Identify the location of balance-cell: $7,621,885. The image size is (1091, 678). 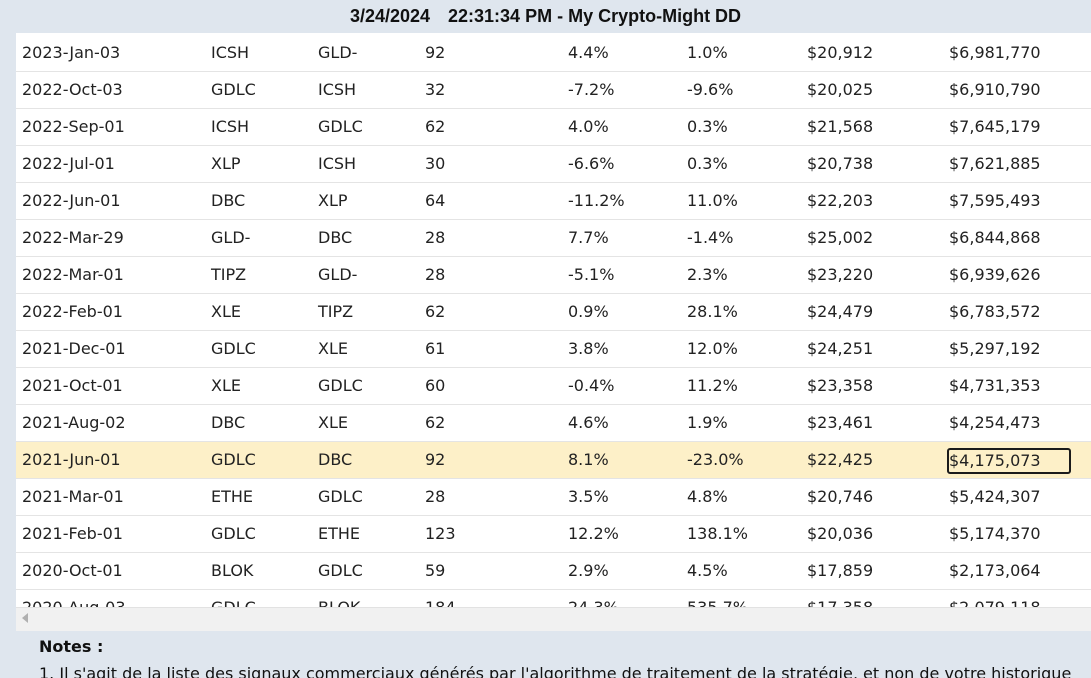
(995, 163).